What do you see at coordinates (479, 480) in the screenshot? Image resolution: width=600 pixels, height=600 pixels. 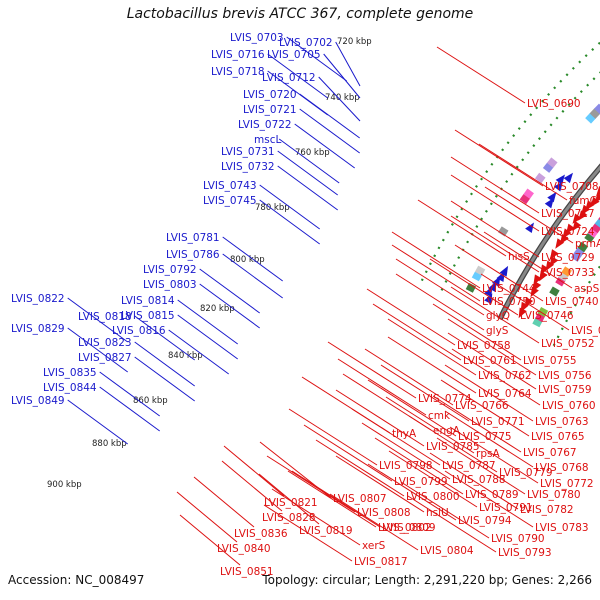 I see `right-gene-label-44: LVIS_0788` at bounding box center [479, 480].